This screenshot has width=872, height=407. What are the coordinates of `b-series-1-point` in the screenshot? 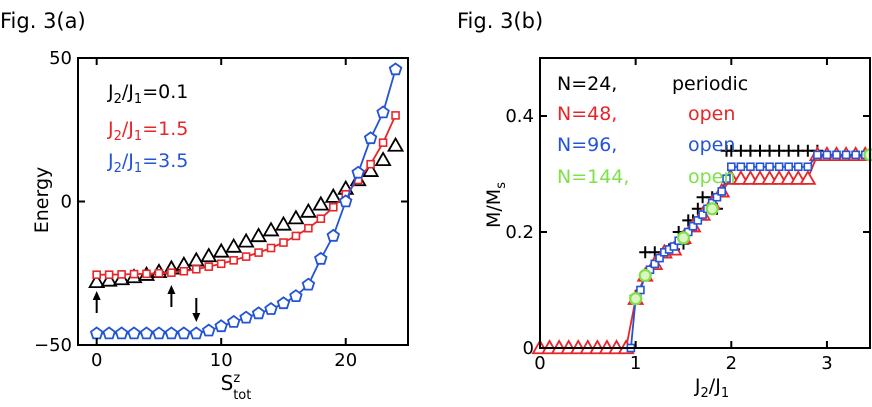 It's located at (808, 177).